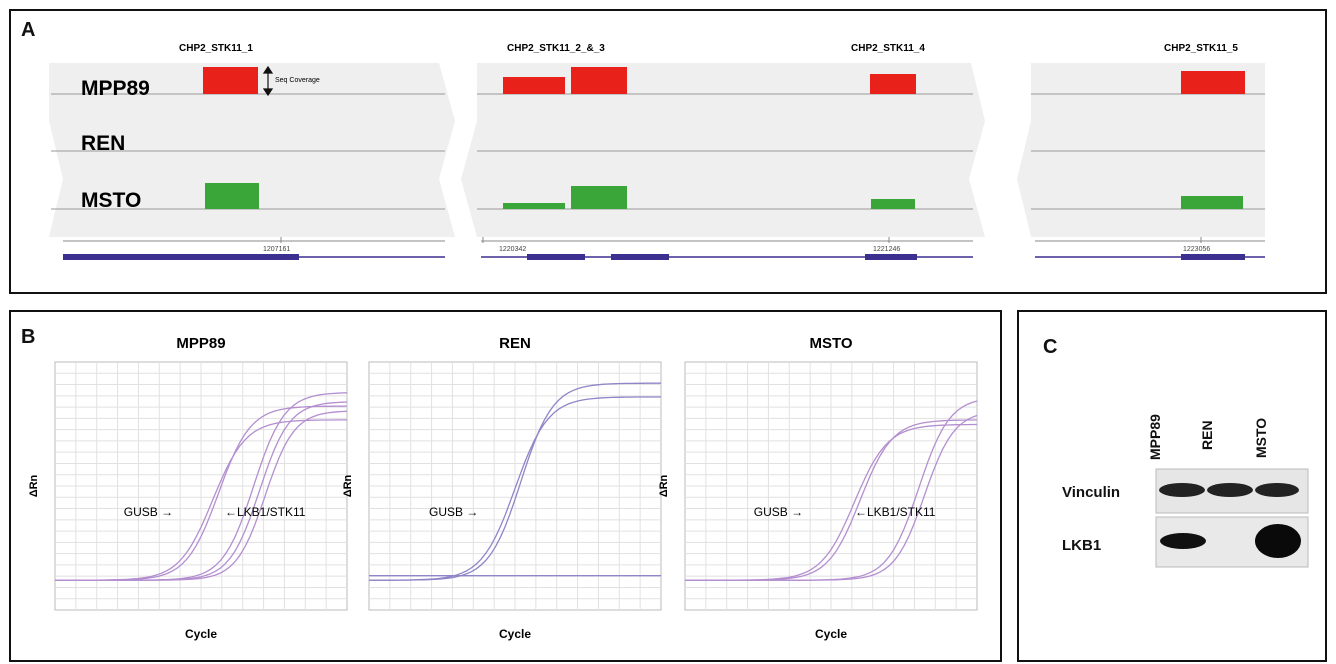 The height and width of the screenshot is (664, 1336). Describe the element at coordinates (1277, 490) in the screenshot. I see `band-vinculin-msto` at that location.